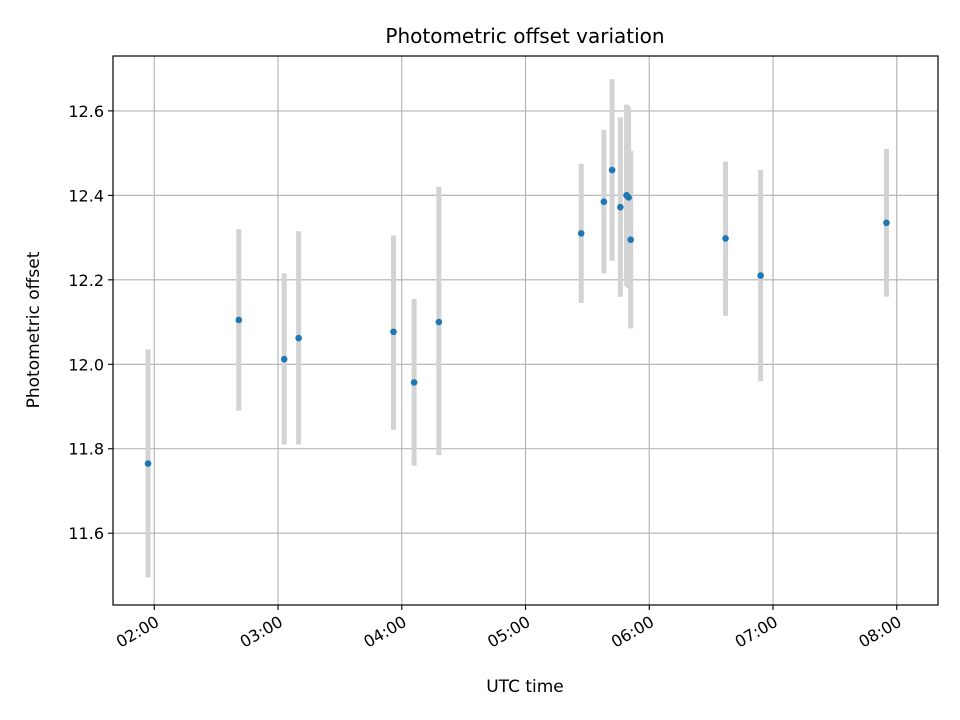 This screenshot has height=720, width=960. Describe the element at coordinates (34, 329) in the screenshot. I see `y-axis-label: Photometric offset` at that location.